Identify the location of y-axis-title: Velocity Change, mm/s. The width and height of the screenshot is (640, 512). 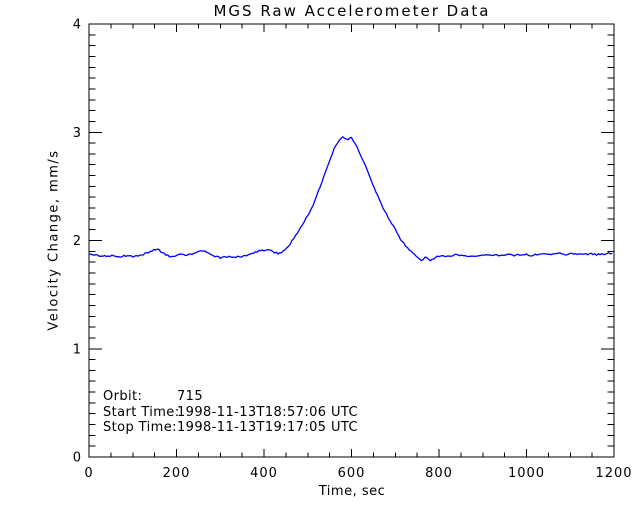
(54, 240).